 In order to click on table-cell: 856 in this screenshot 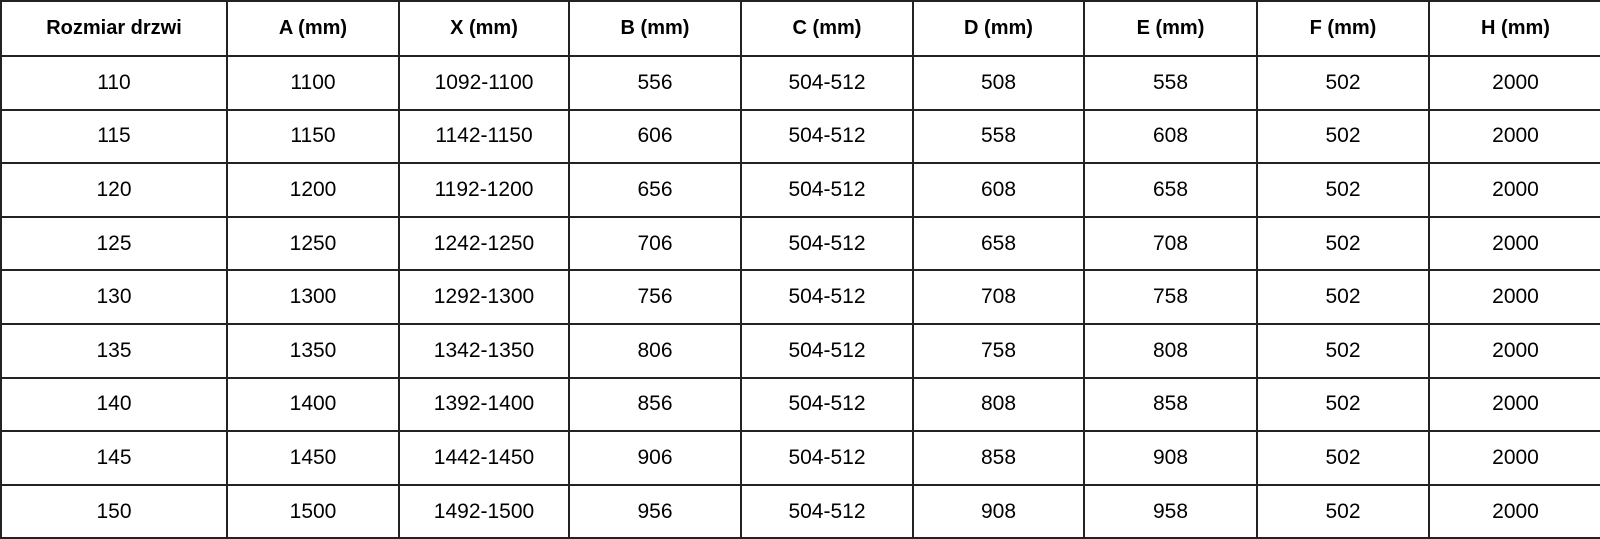, I will do `click(655, 404)`.